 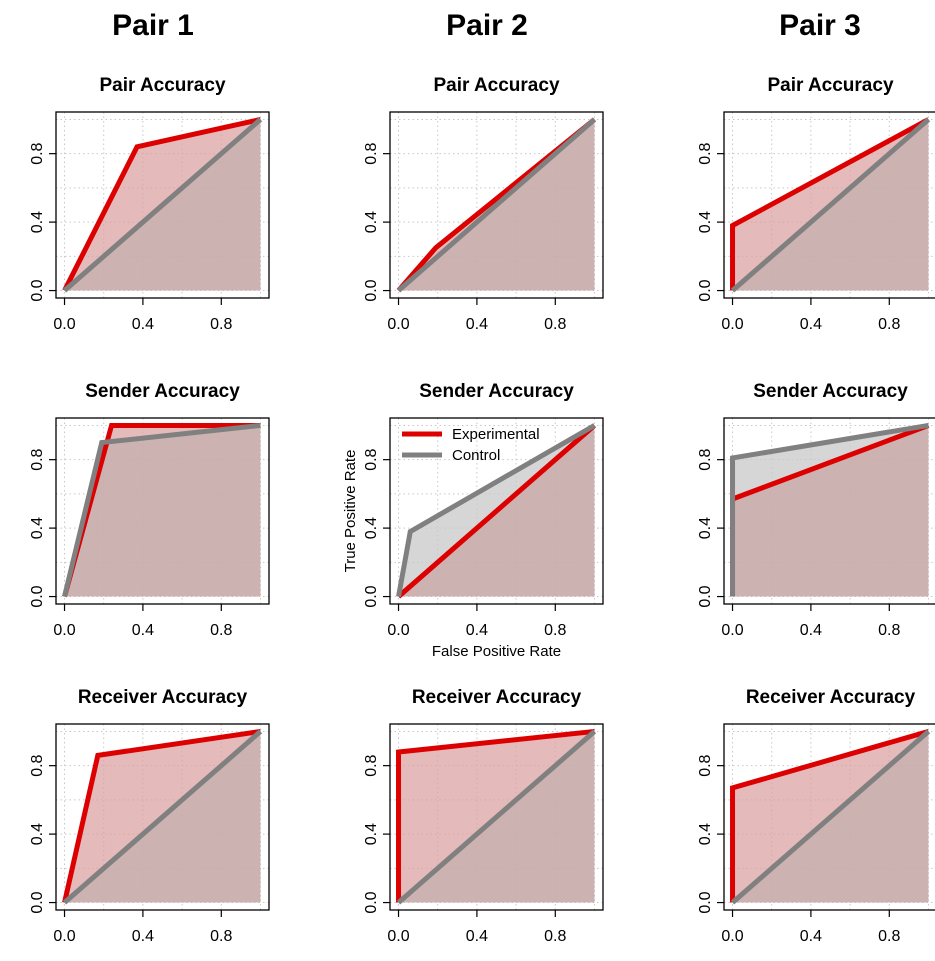 I want to click on legend-label: Experimental, so click(x=496, y=434).